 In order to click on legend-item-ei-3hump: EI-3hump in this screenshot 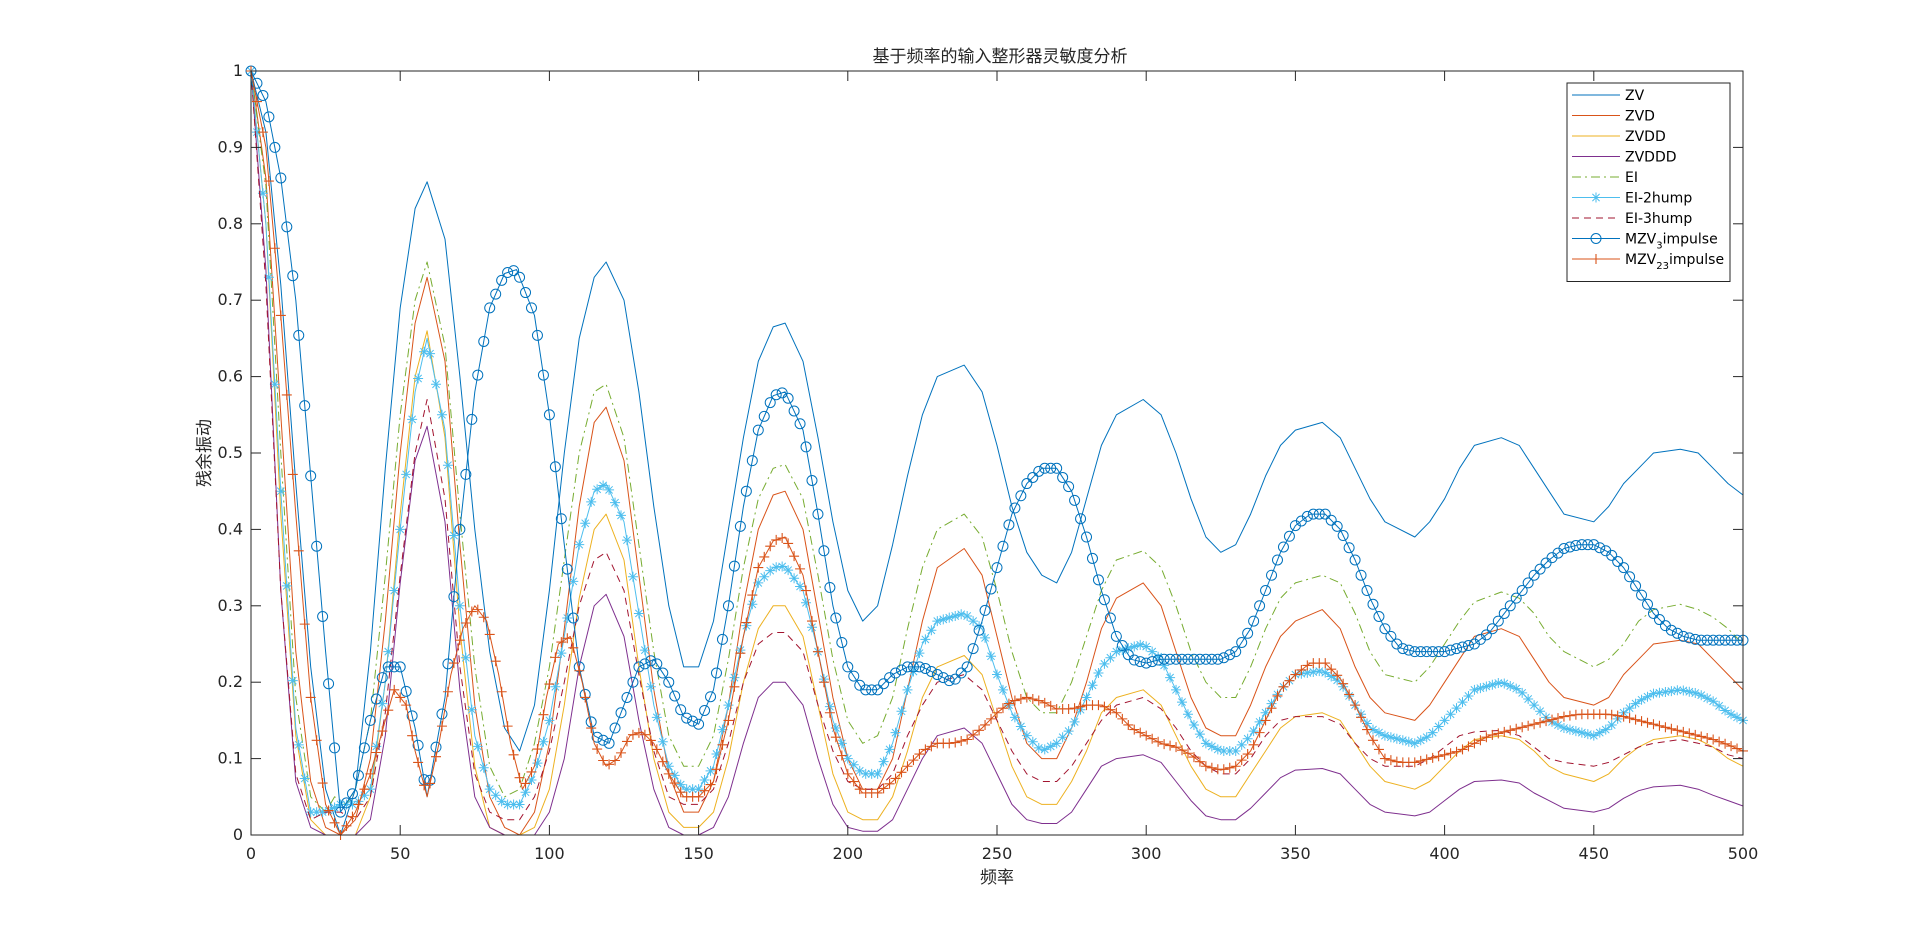, I will do `click(1632, 219)`.